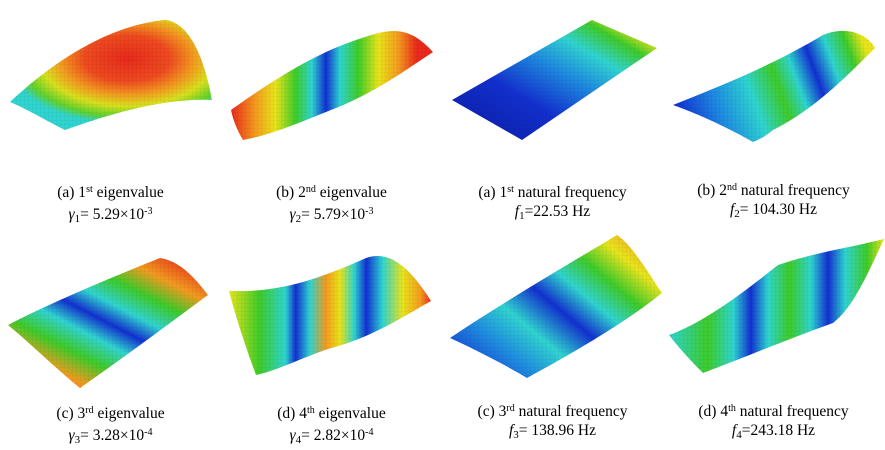 This screenshot has height=450, width=885. I want to click on panel-freq-2: (b) 2nd natural frequency f2= 104.30 Hz, so click(773, 111).